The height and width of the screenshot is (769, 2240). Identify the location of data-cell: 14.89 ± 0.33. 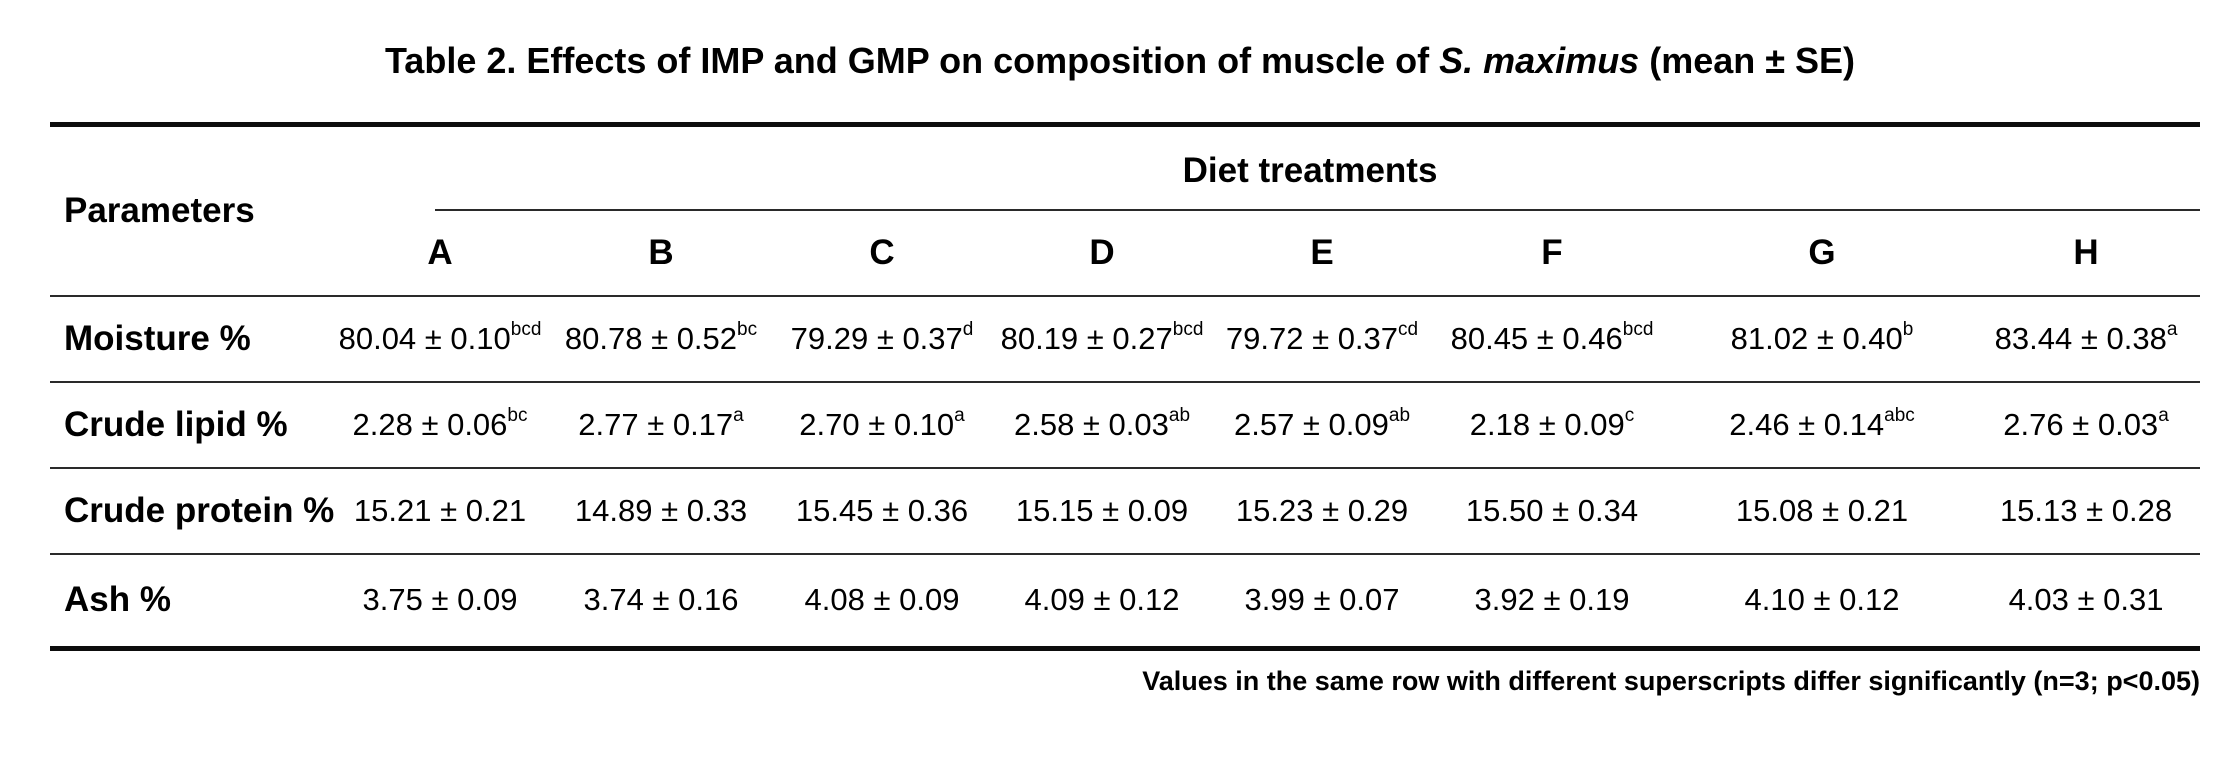
(661, 511).